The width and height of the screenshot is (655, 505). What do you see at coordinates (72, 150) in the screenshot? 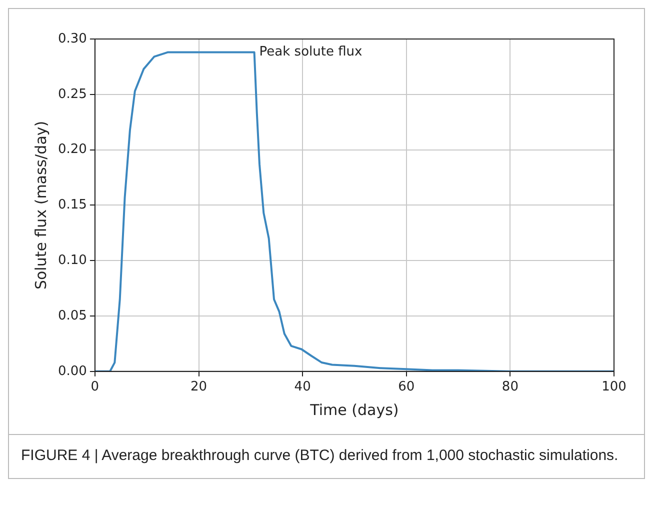
I see `y-tick-label: 0.20` at bounding box center [72, 150].